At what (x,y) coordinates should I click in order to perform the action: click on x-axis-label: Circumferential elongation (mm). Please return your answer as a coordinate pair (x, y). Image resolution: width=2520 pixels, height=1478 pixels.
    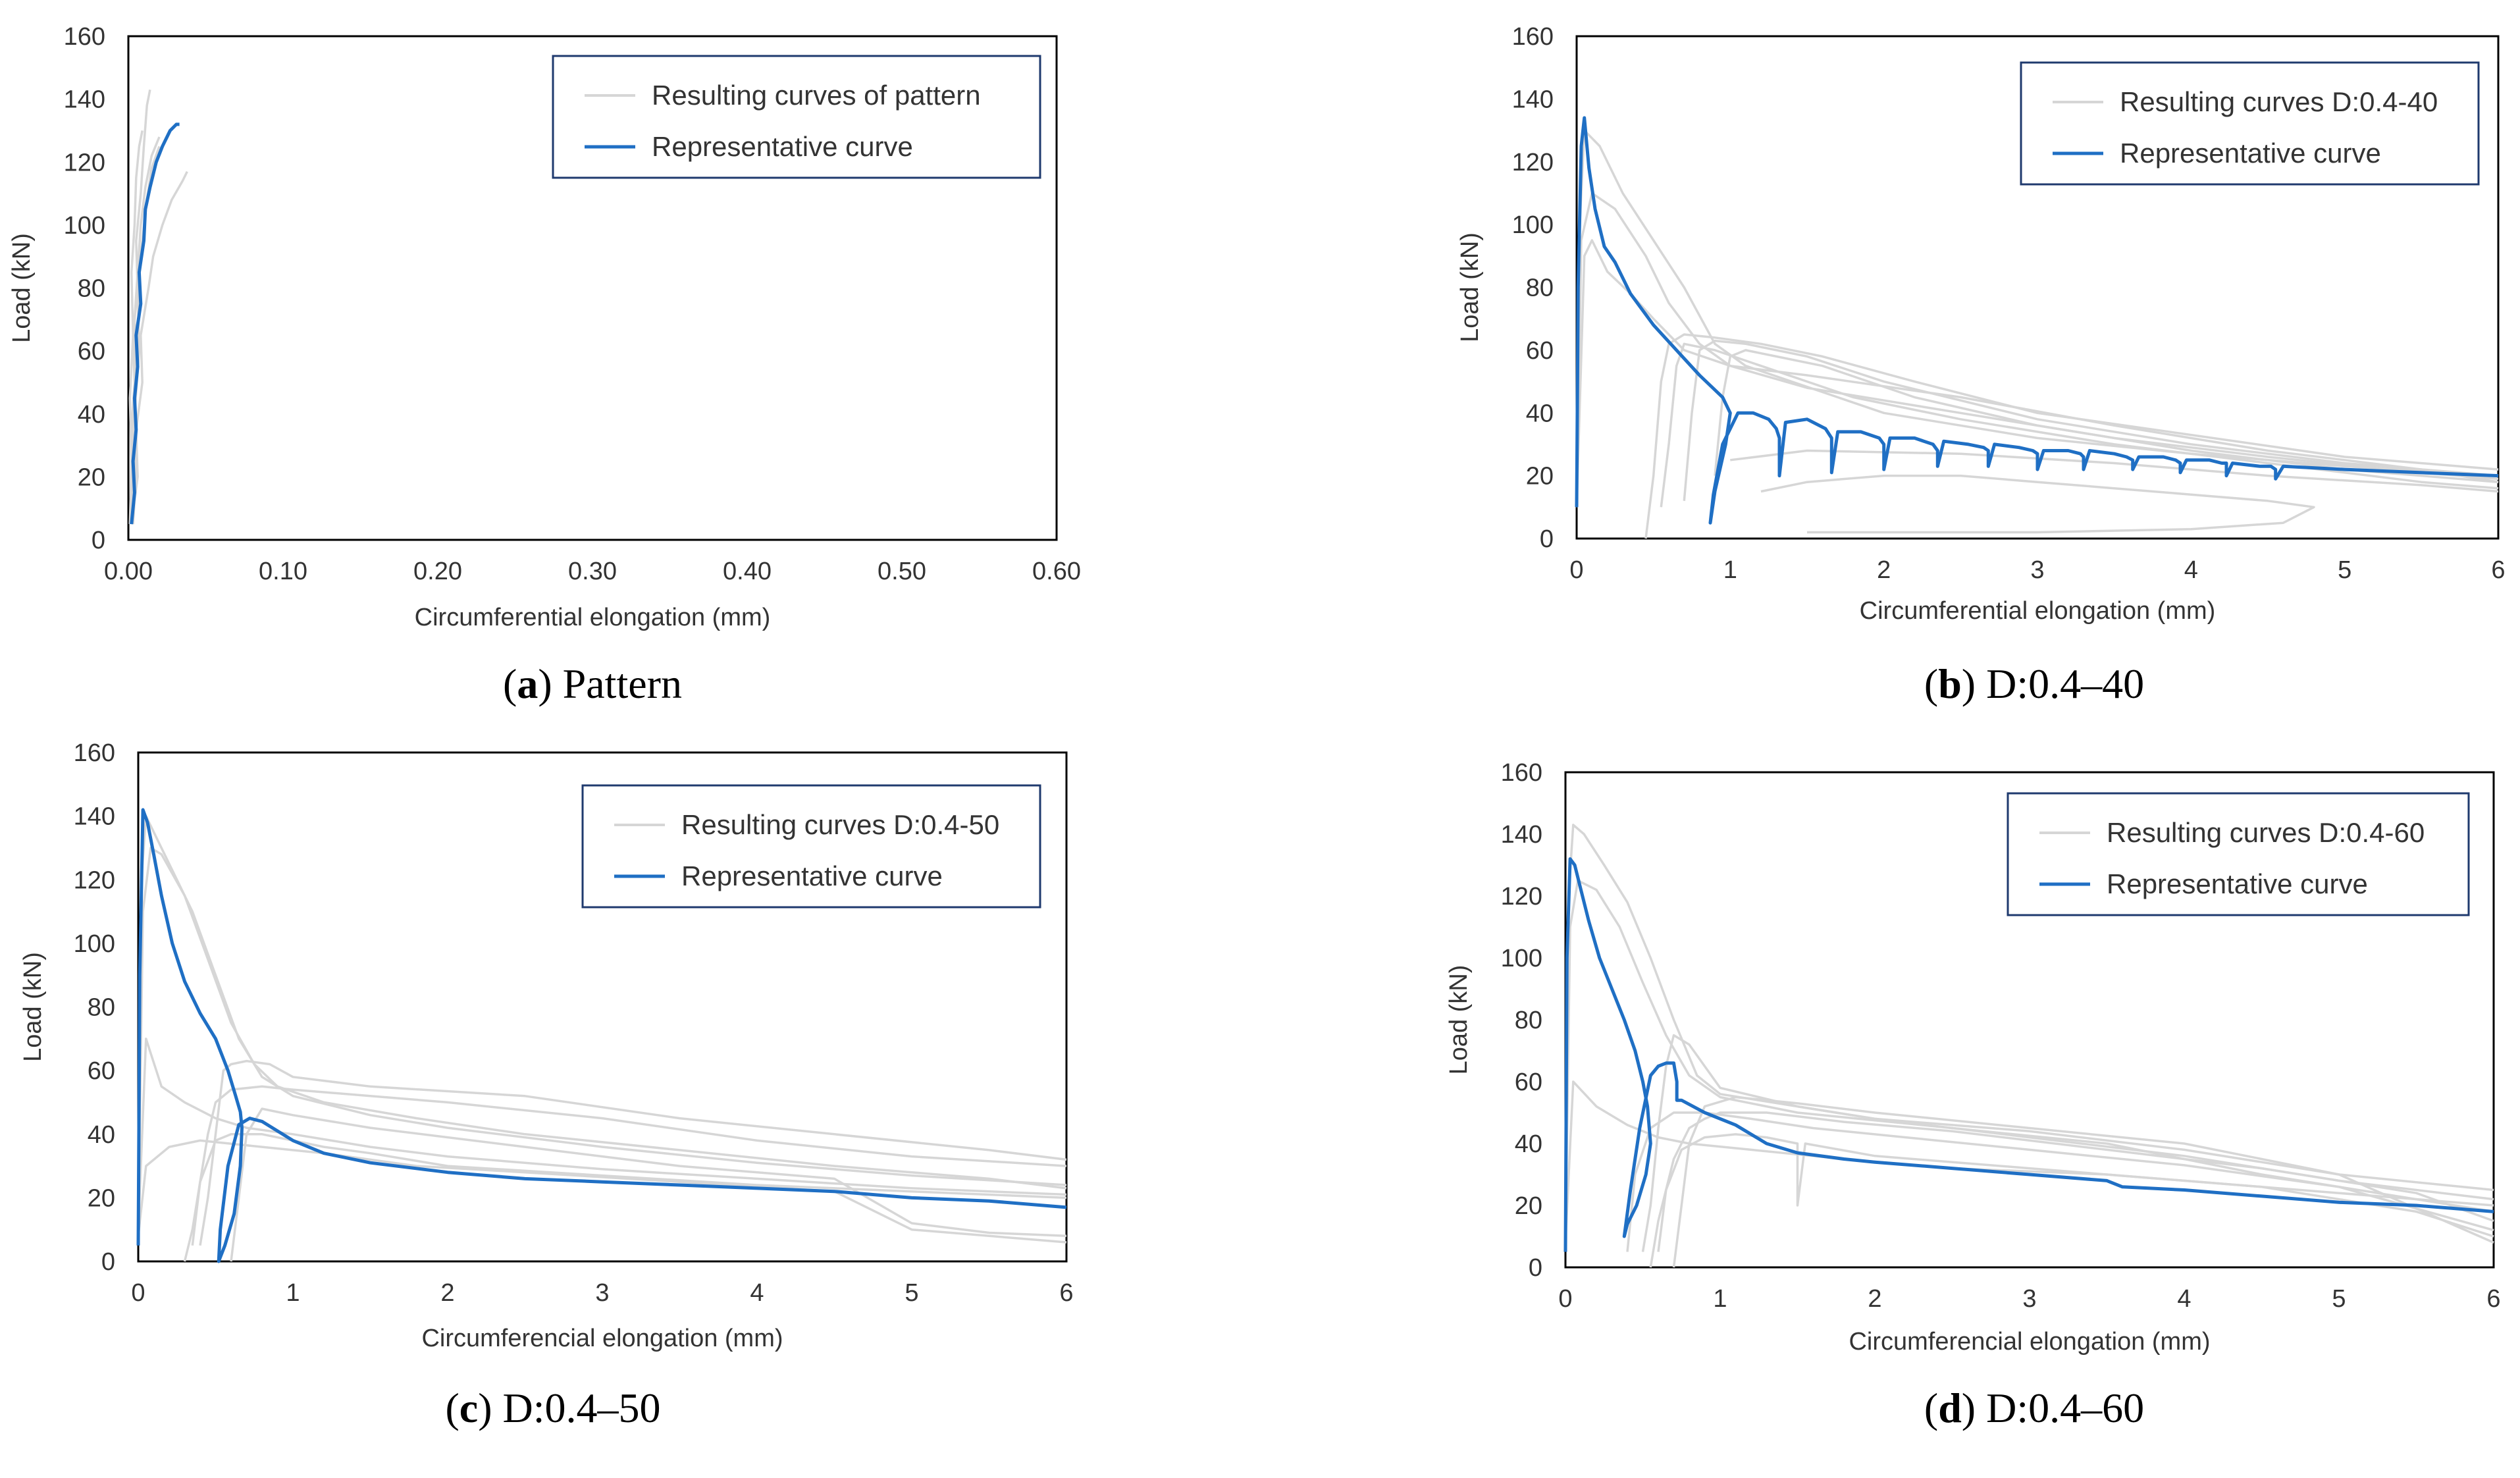
    Looking at the image, I should click on (593, 617).